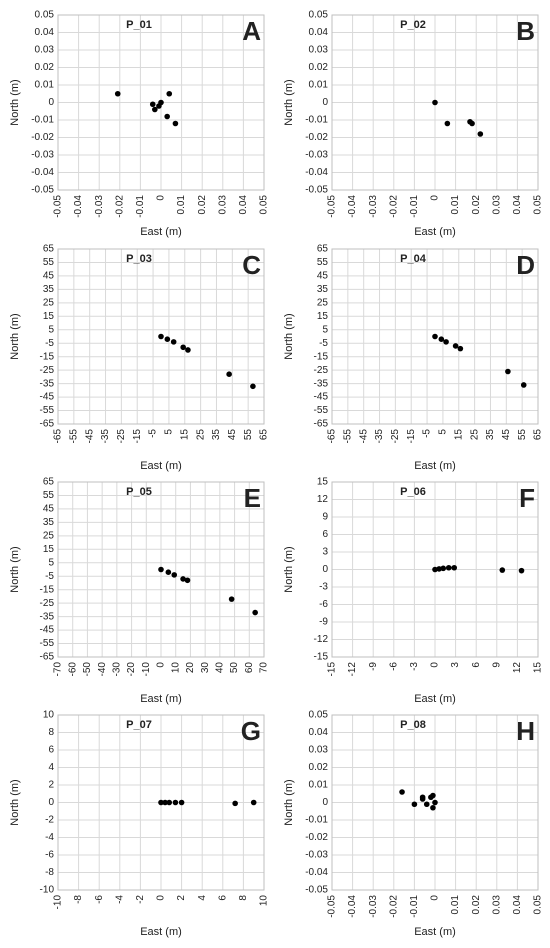 The width and height of the screenshot is (550, 948). What do you see at coordinates (58, 436) in the screenshot?
I see `x-tick-label: -65` at bounding box center [58, 436].